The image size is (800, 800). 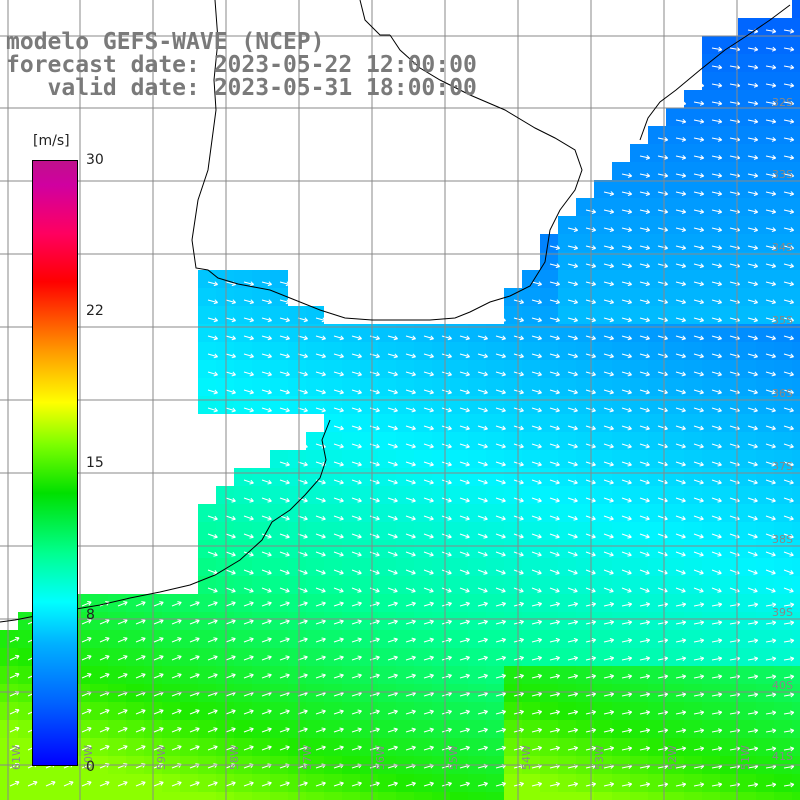 What do you see at coordinates (782, 756) in the screenshot?
I see `lat-label: 41S` at bounding box center [782, 756].